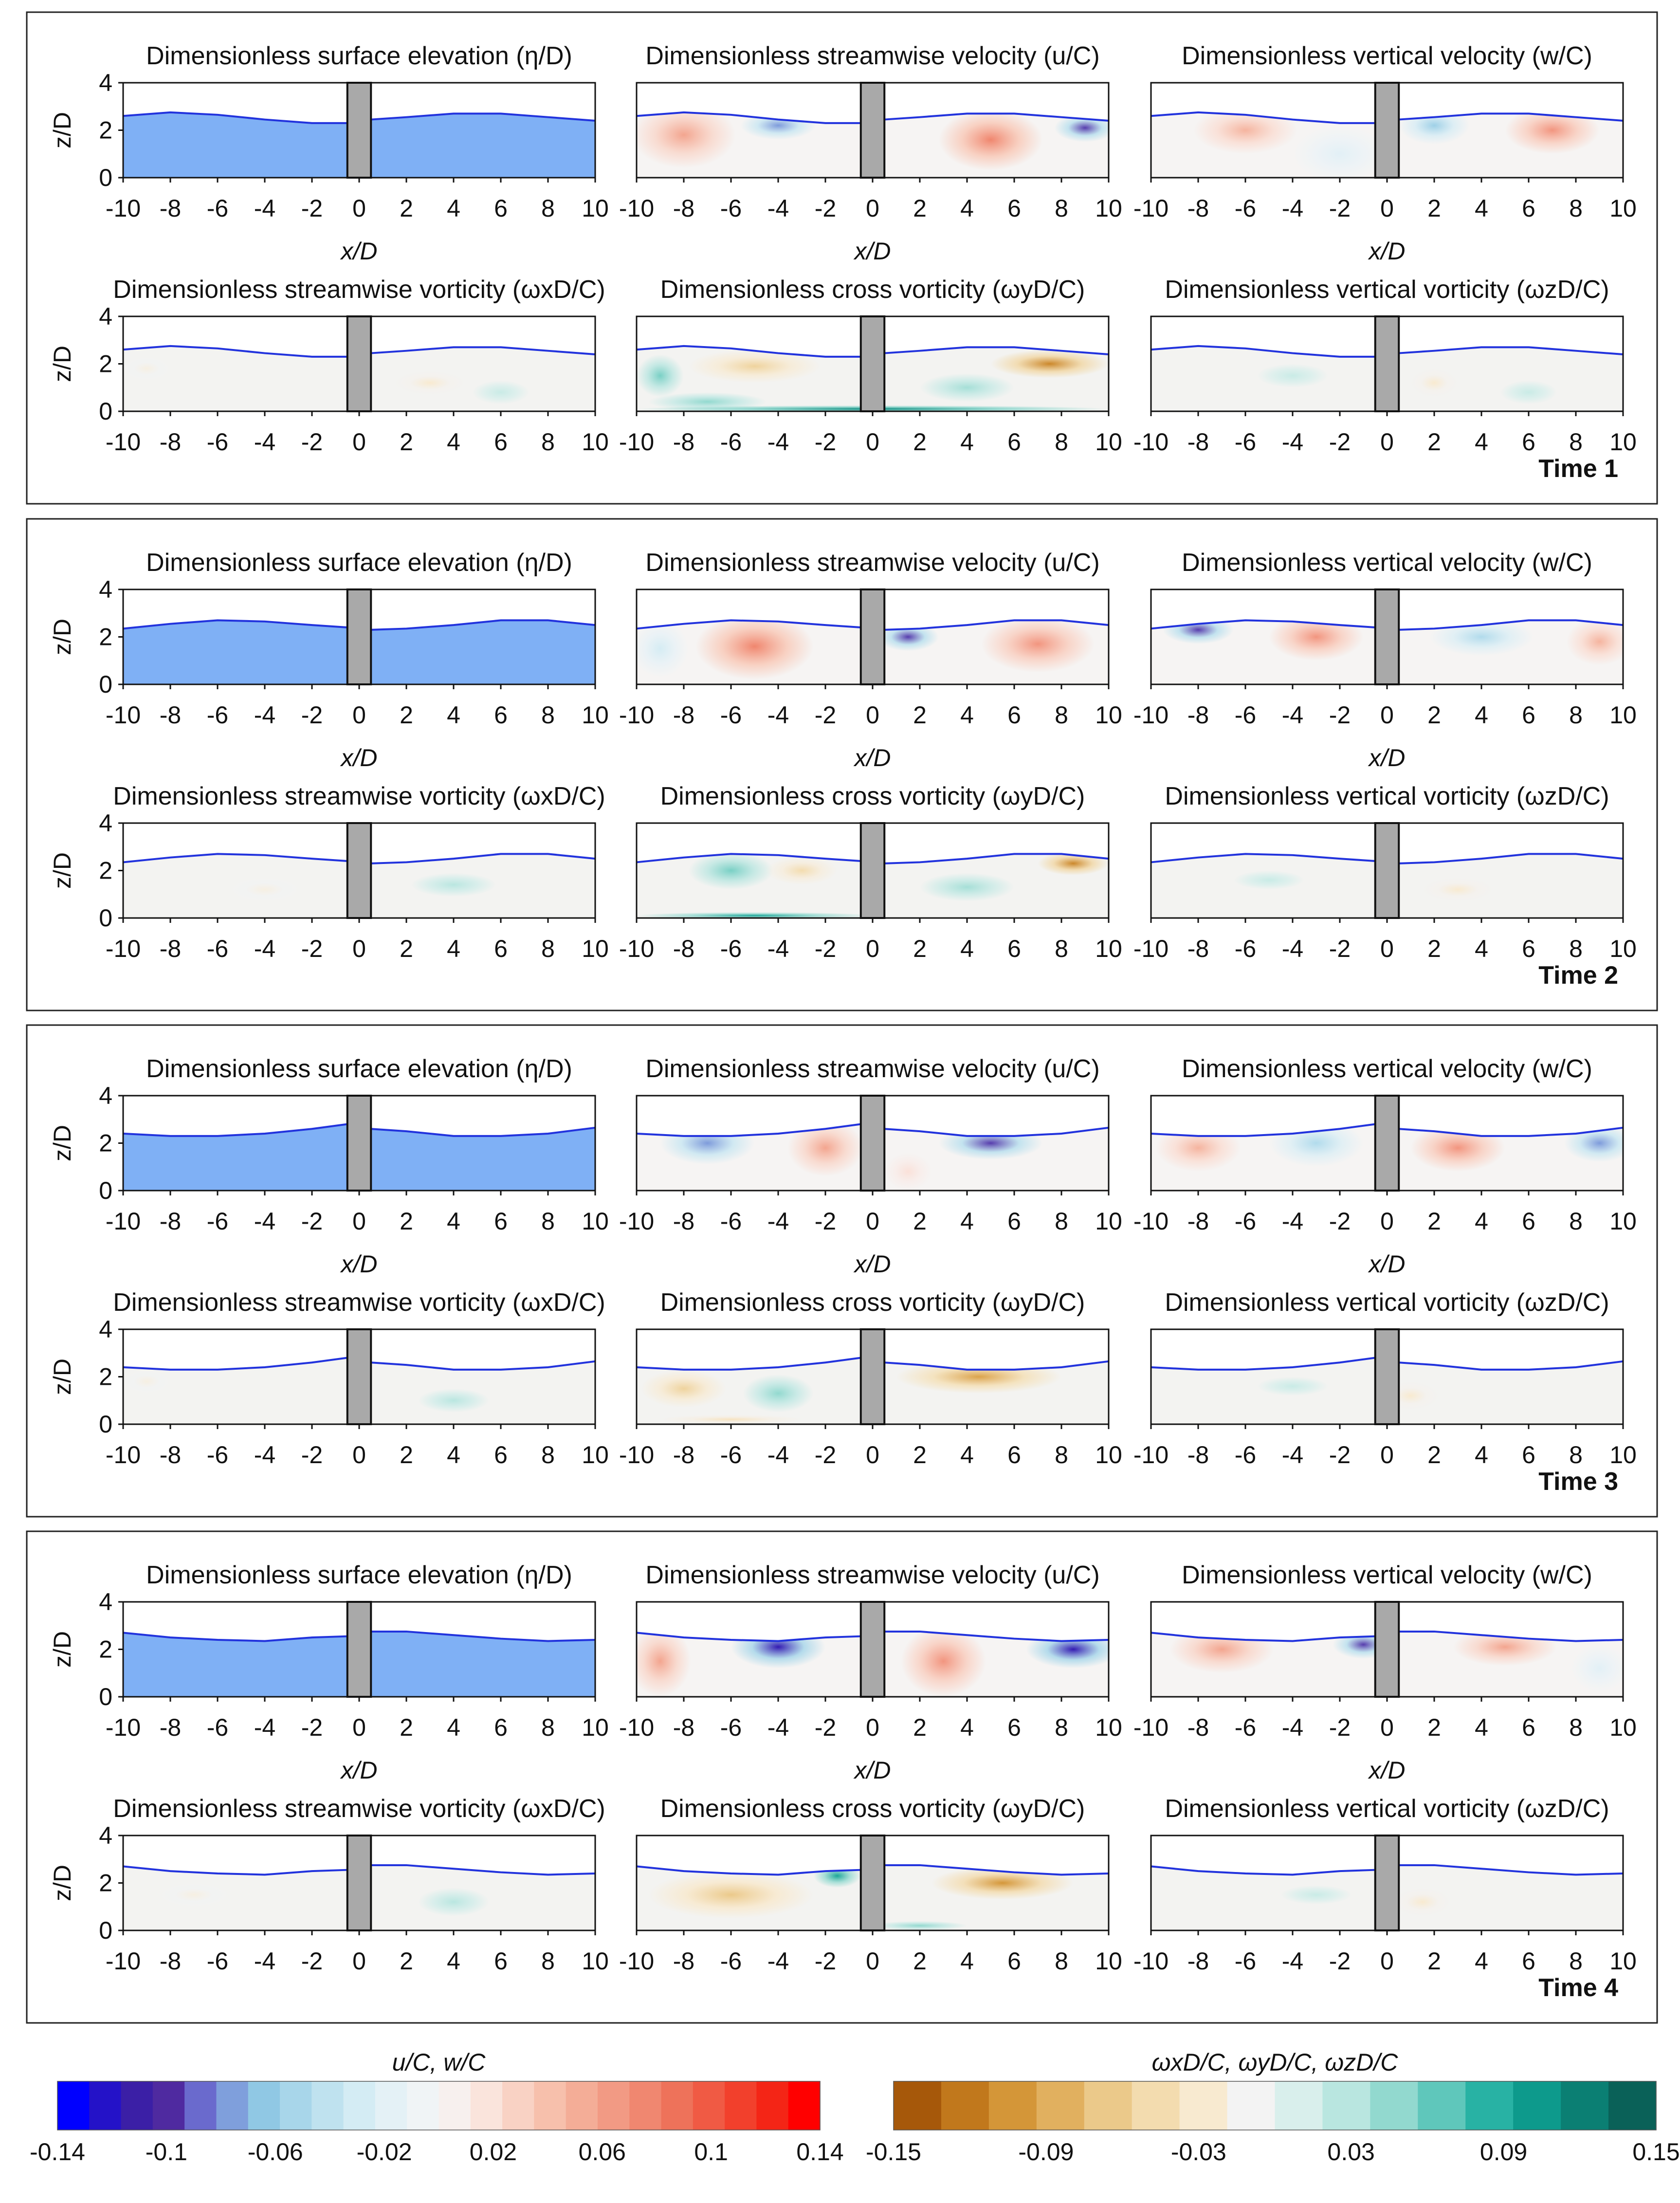  I want to click on colorbar-label: u/C, w/C, so click(439, 2062).